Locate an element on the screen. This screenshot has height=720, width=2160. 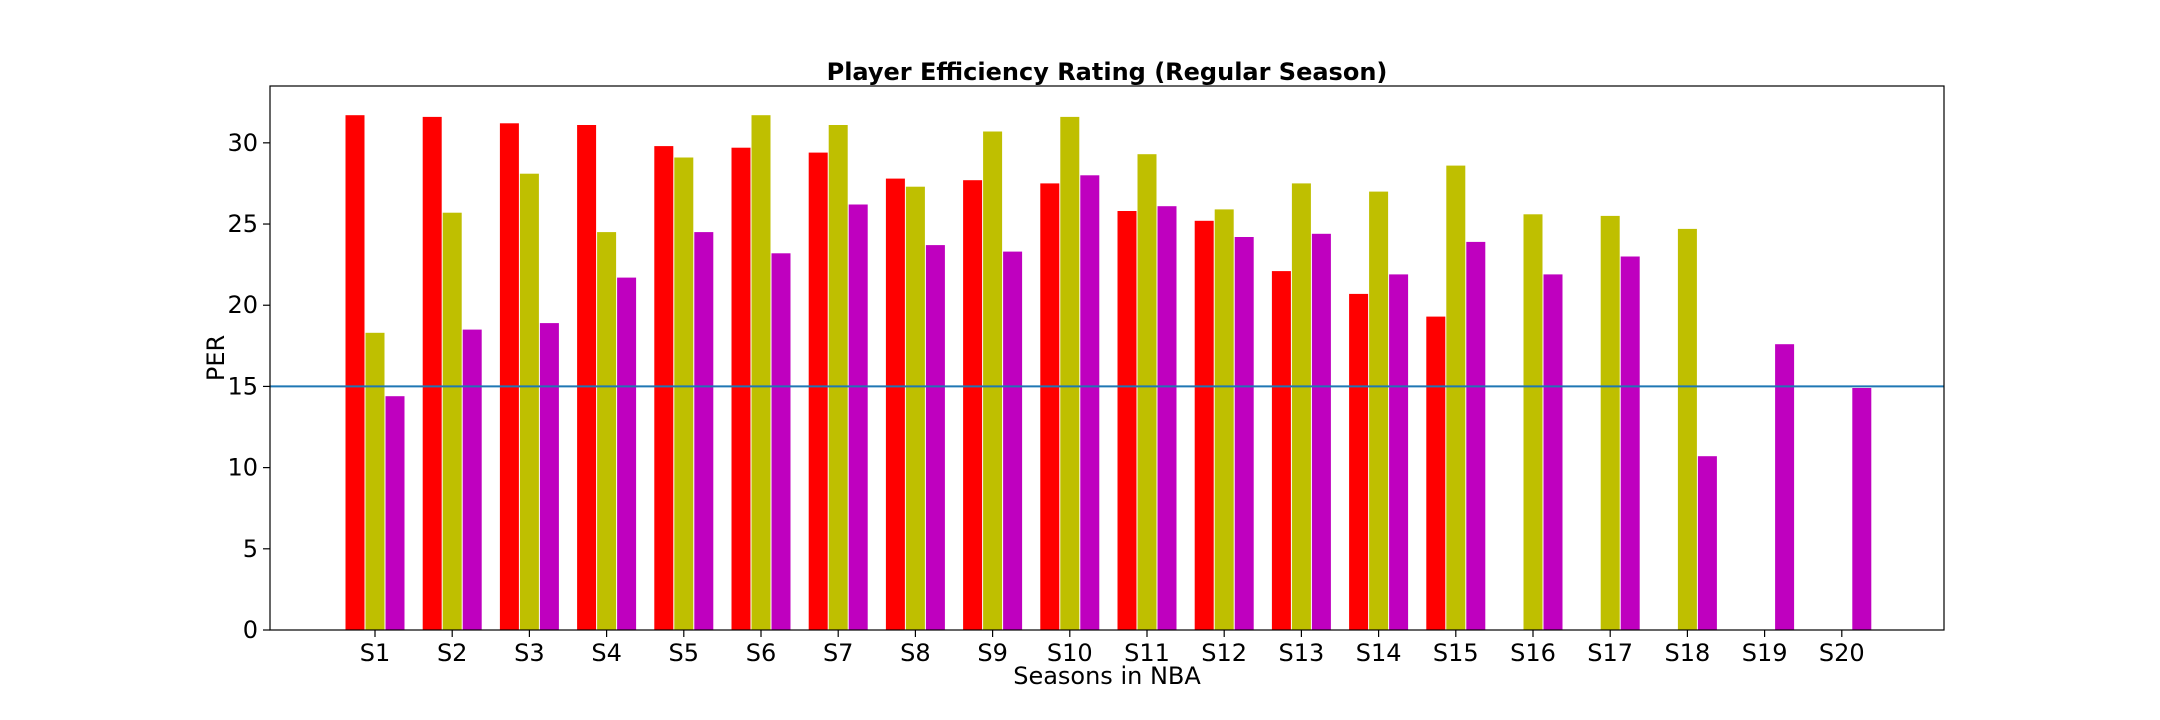
bar-s3-s13 is located at coordinates (1321, 432).